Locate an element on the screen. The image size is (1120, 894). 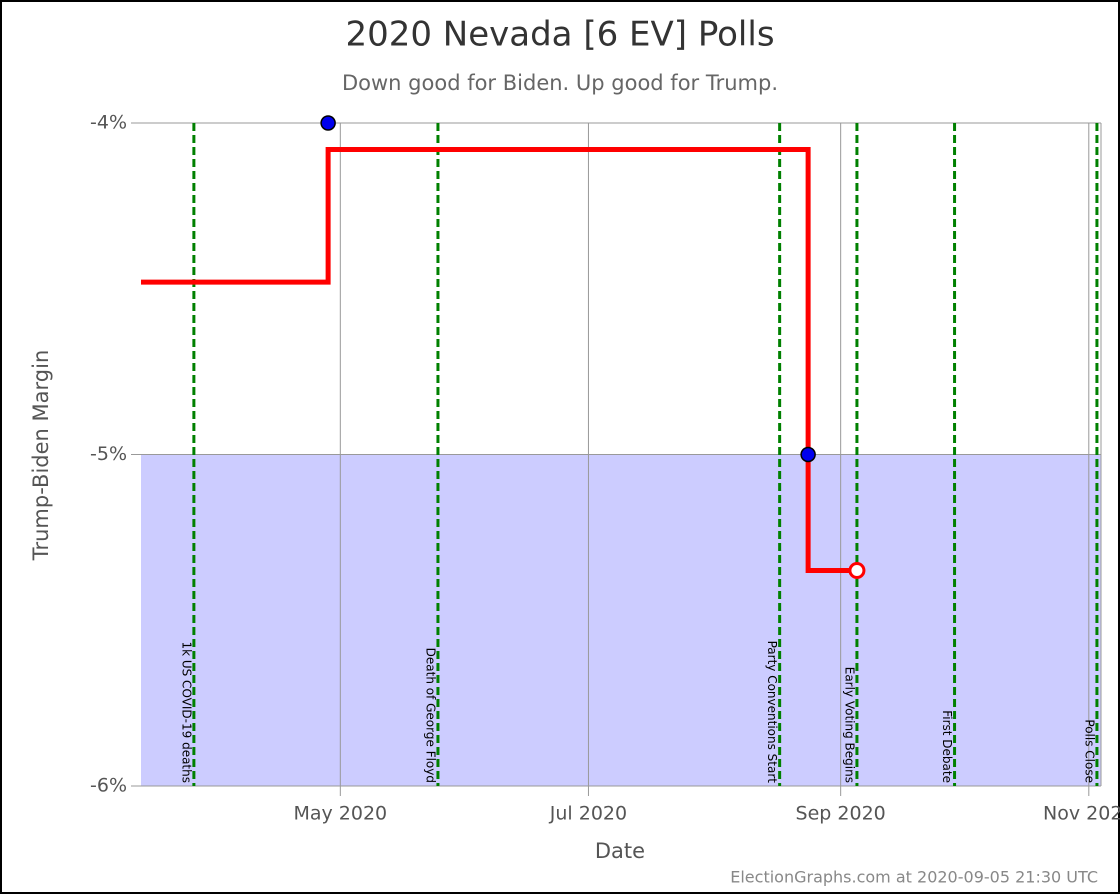
event-label: Party Conventions Start is located at coordinates (772, 712).